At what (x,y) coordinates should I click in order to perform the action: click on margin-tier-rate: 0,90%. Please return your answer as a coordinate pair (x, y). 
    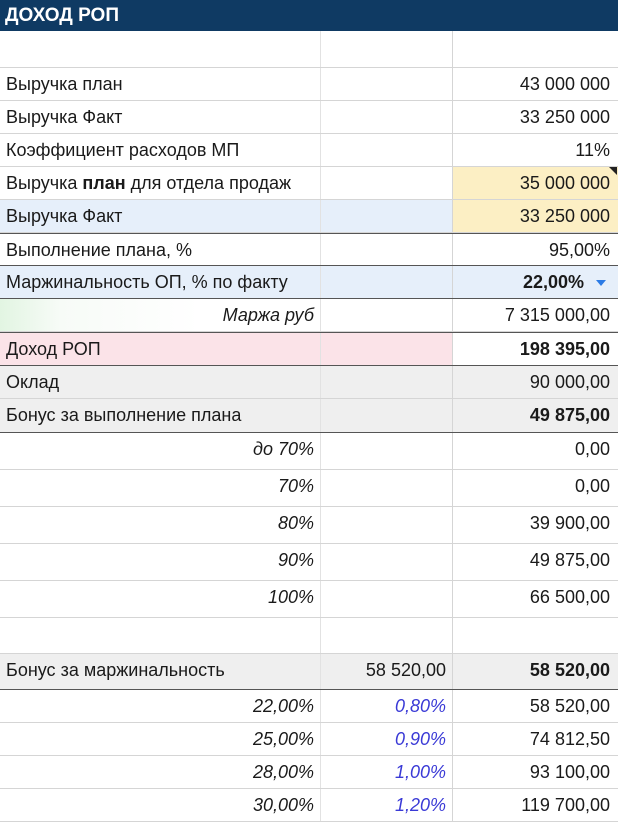
    Looking at the image, I should click on (386, 739).